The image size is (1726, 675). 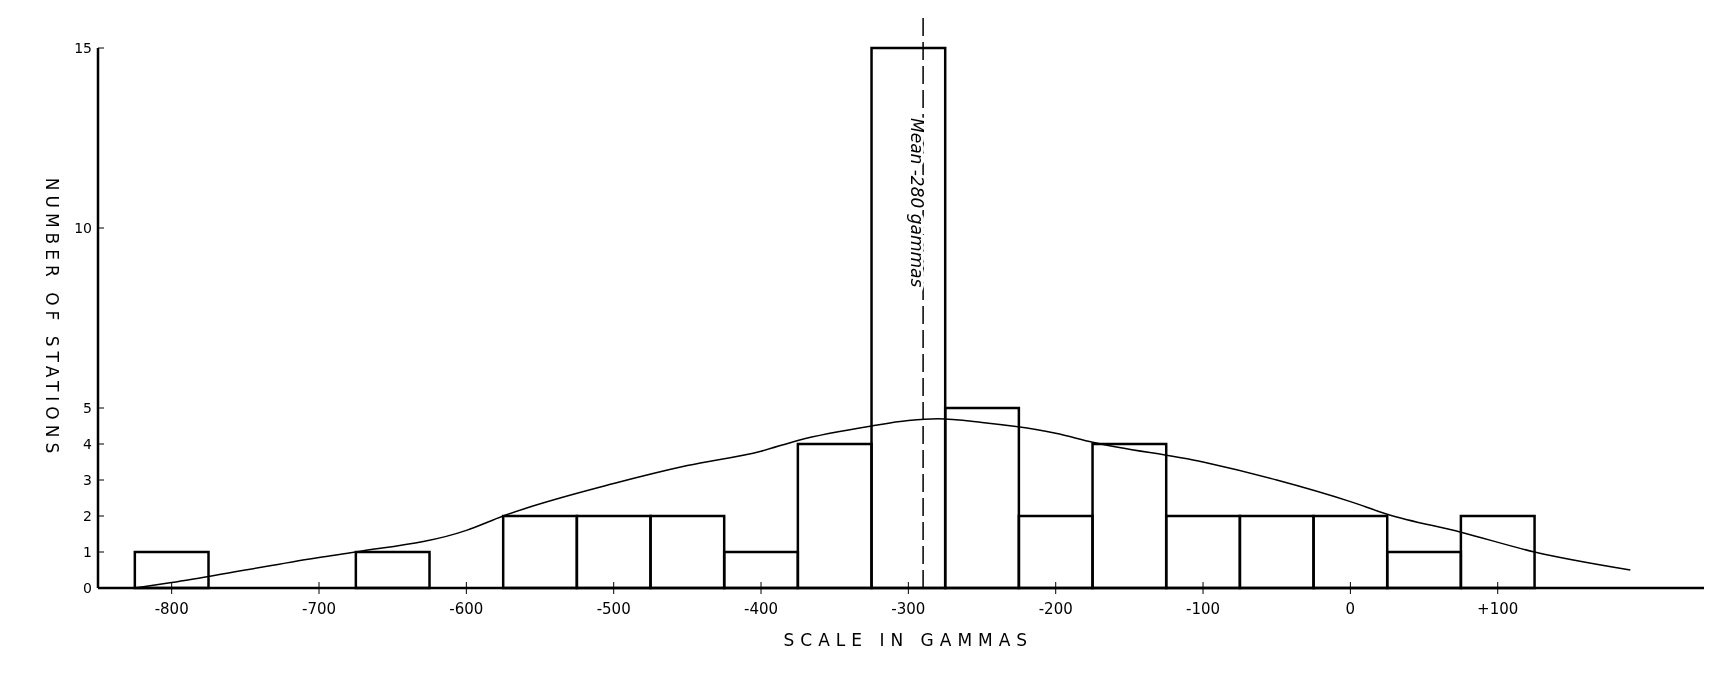 What do you see at coordinates (1498, 609) in the screenshot?
I see `x-tick-label: +100` at bounding box center [1498, 609].